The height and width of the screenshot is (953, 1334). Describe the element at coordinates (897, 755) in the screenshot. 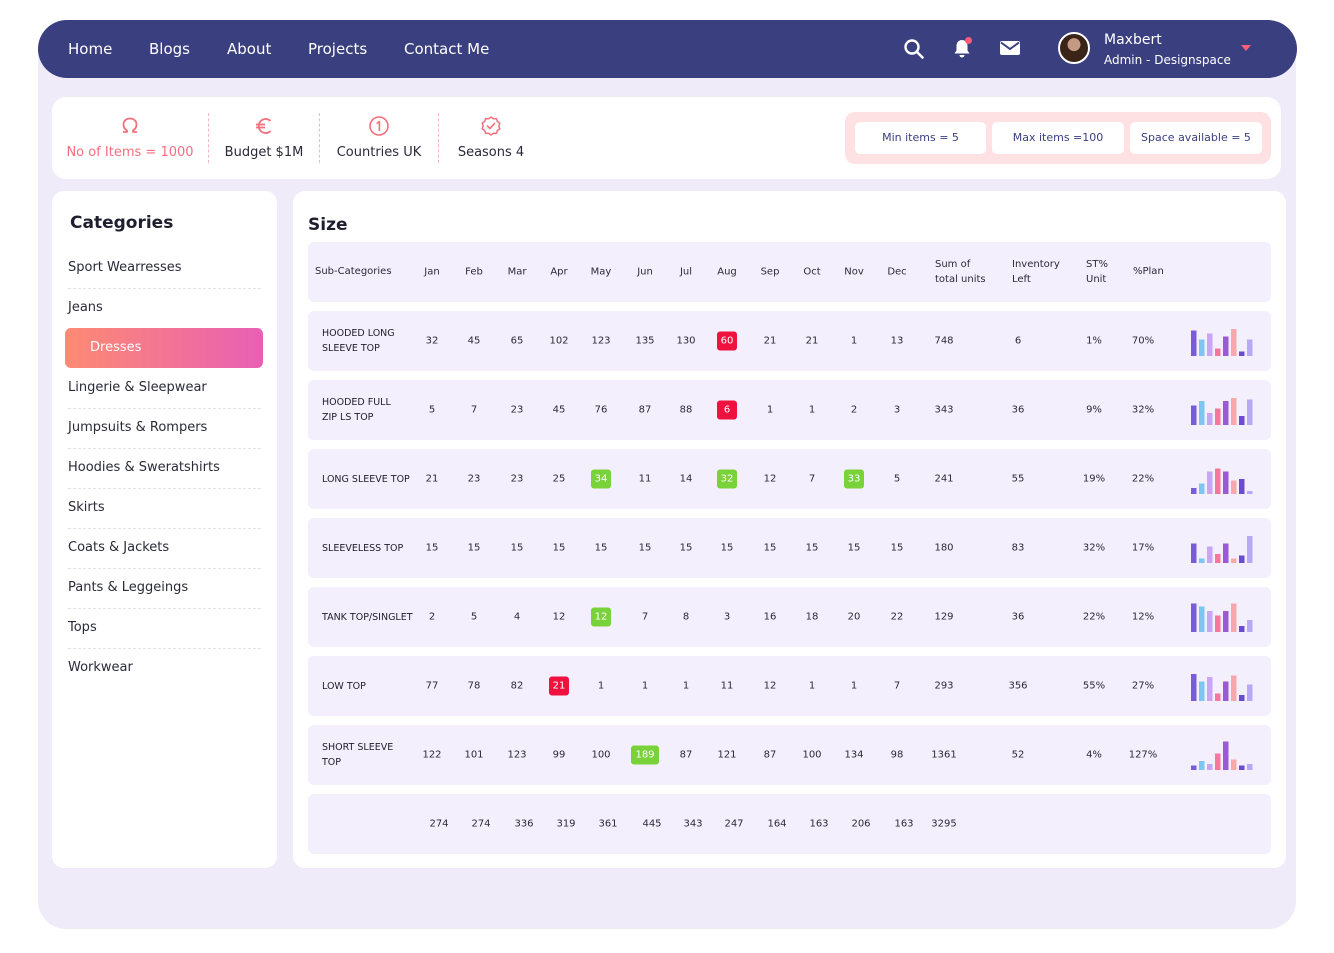

I see `month-value: 98` at that location.